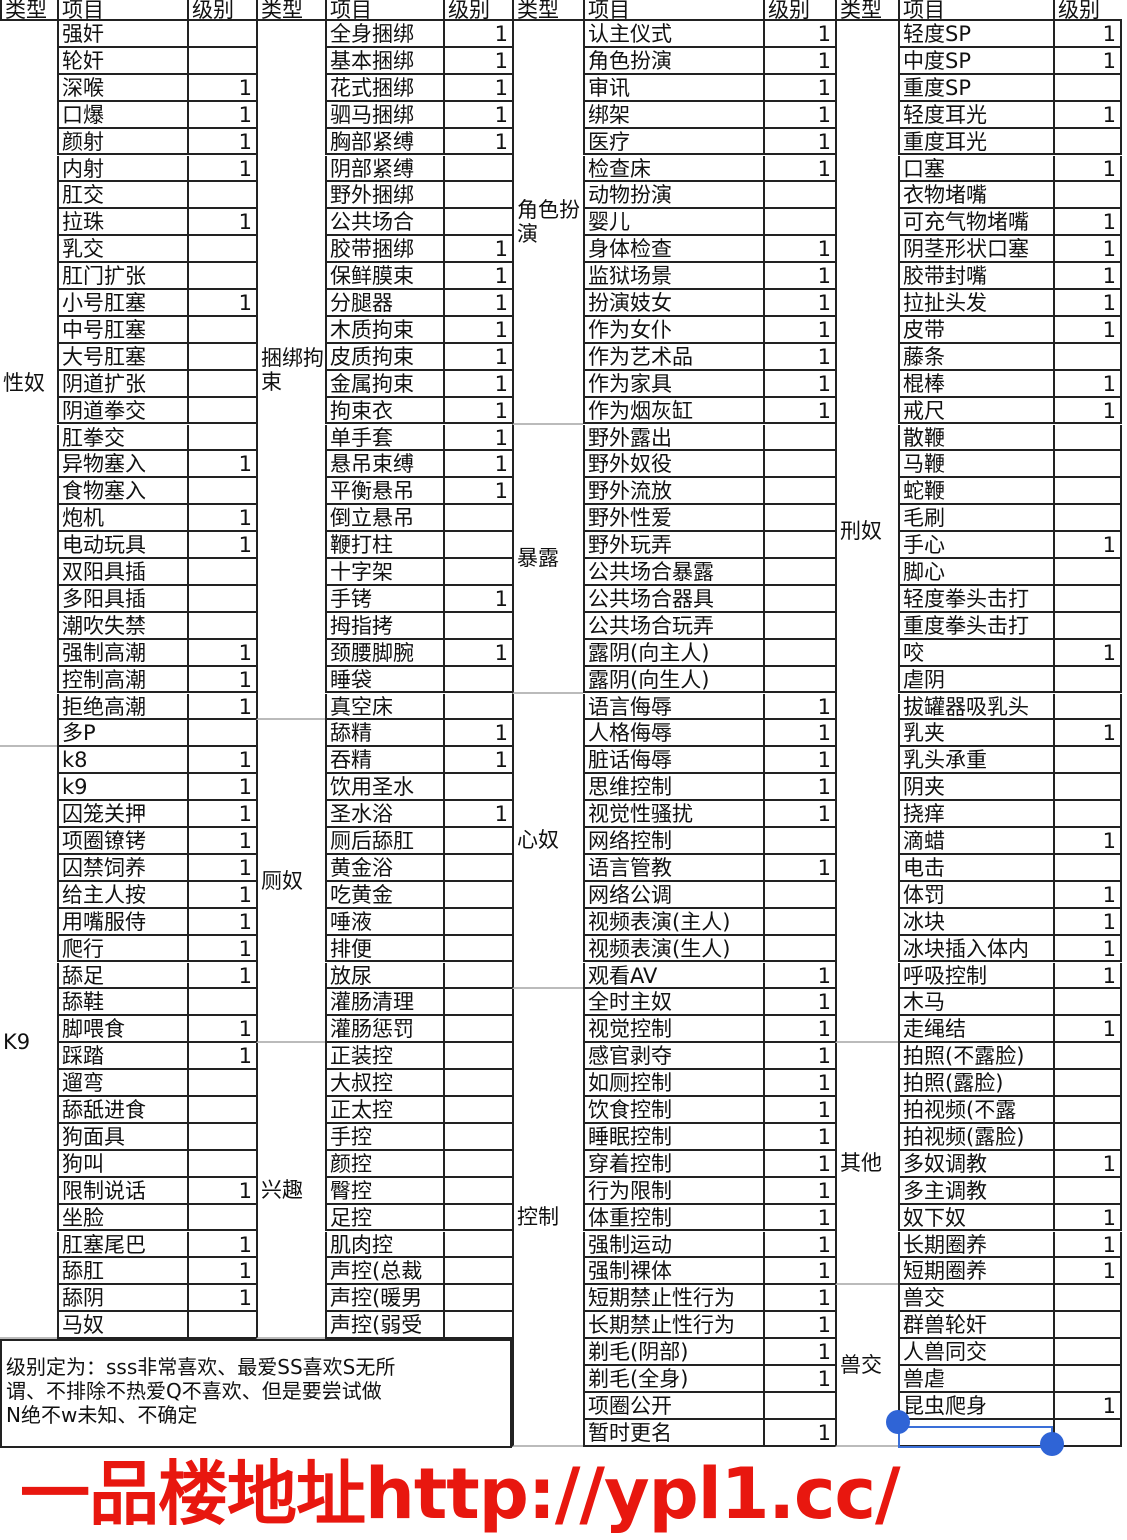 This screenshot has width=1127, height=1540. What do you see at coordinates (975, 572) in the screenshot?
I see `item-name-cell: 脚心` at bounding box center [975, 572].